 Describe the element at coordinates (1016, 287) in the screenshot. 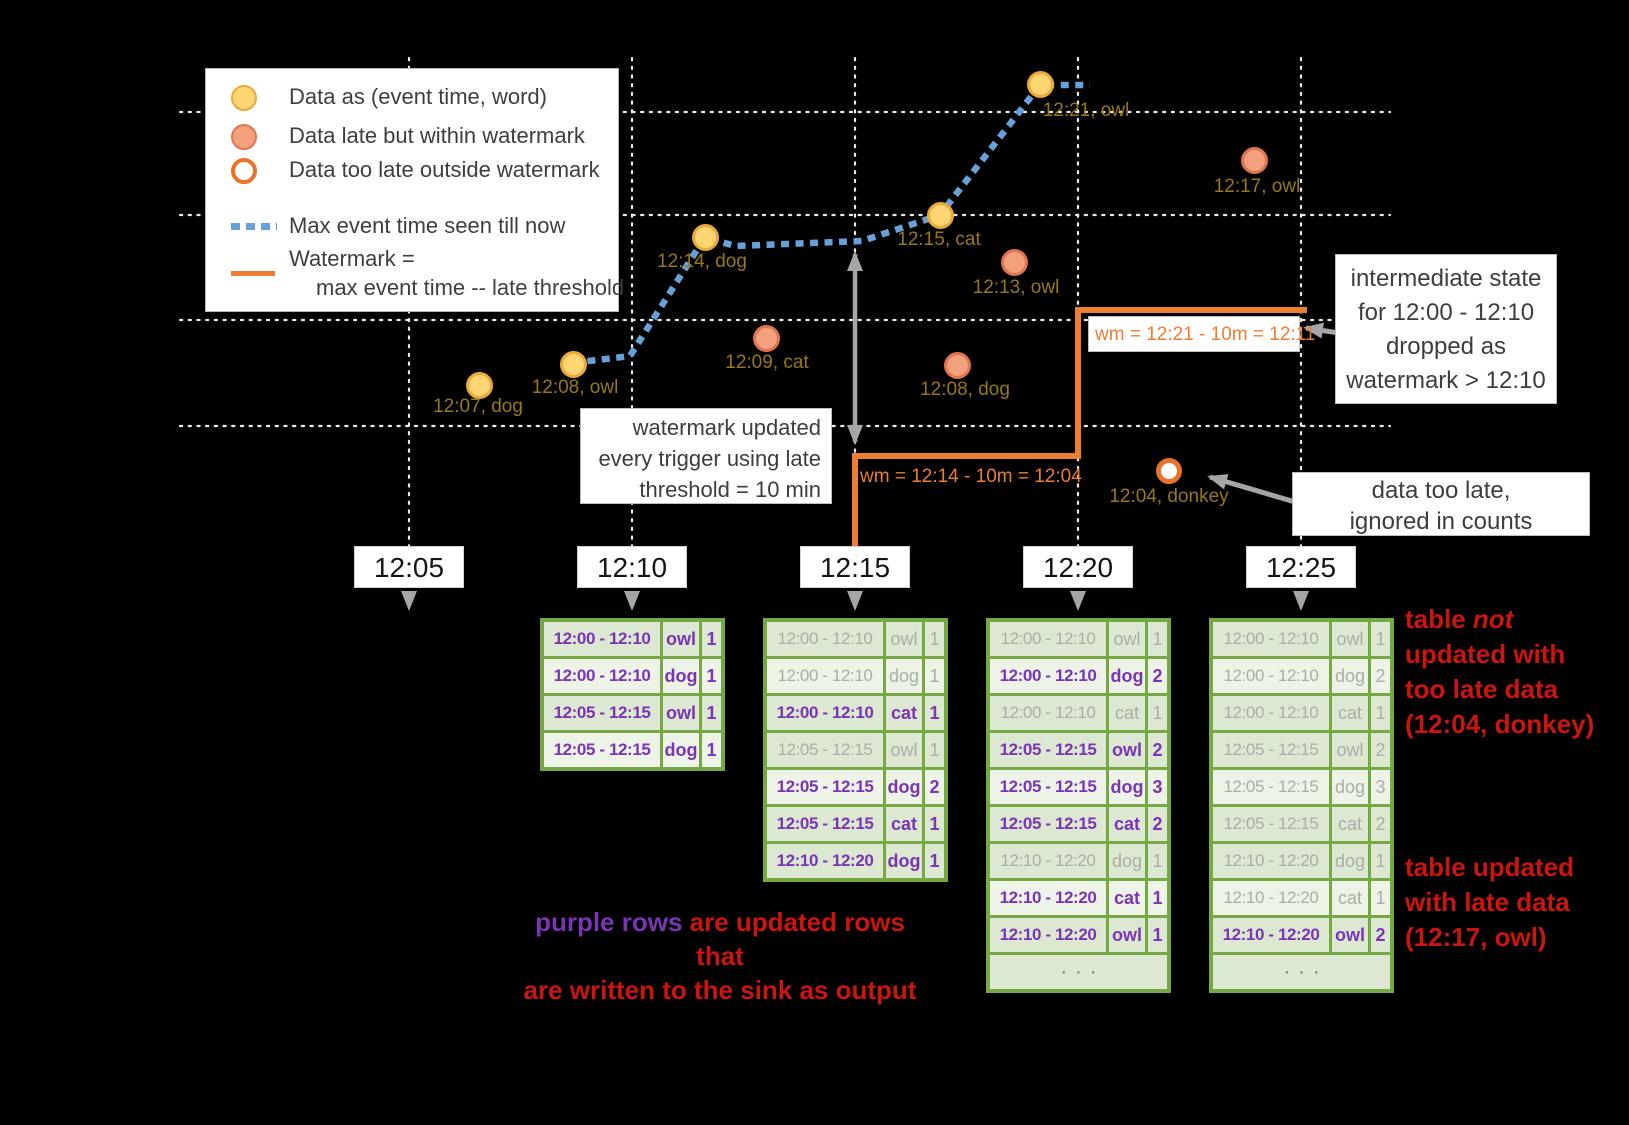

I see `point-label: 12:13, owl` at that location.